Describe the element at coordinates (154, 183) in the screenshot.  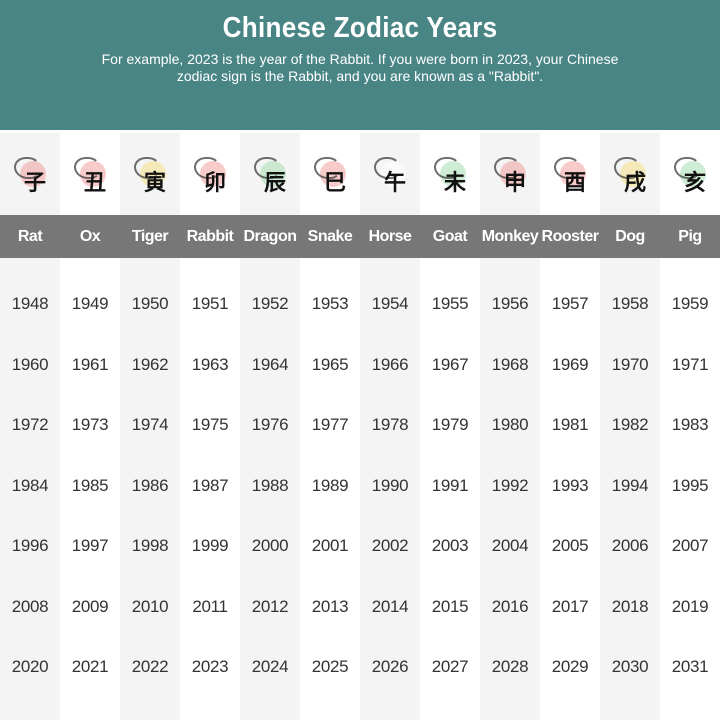
I see `zodiac-glyph: 寅` at that location.